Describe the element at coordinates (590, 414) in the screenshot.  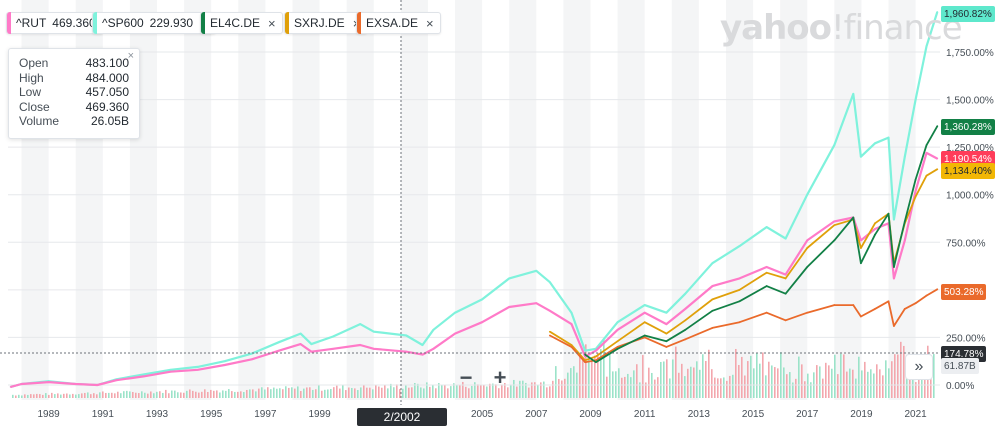
I see `x-tick-label: 2009` at that location.